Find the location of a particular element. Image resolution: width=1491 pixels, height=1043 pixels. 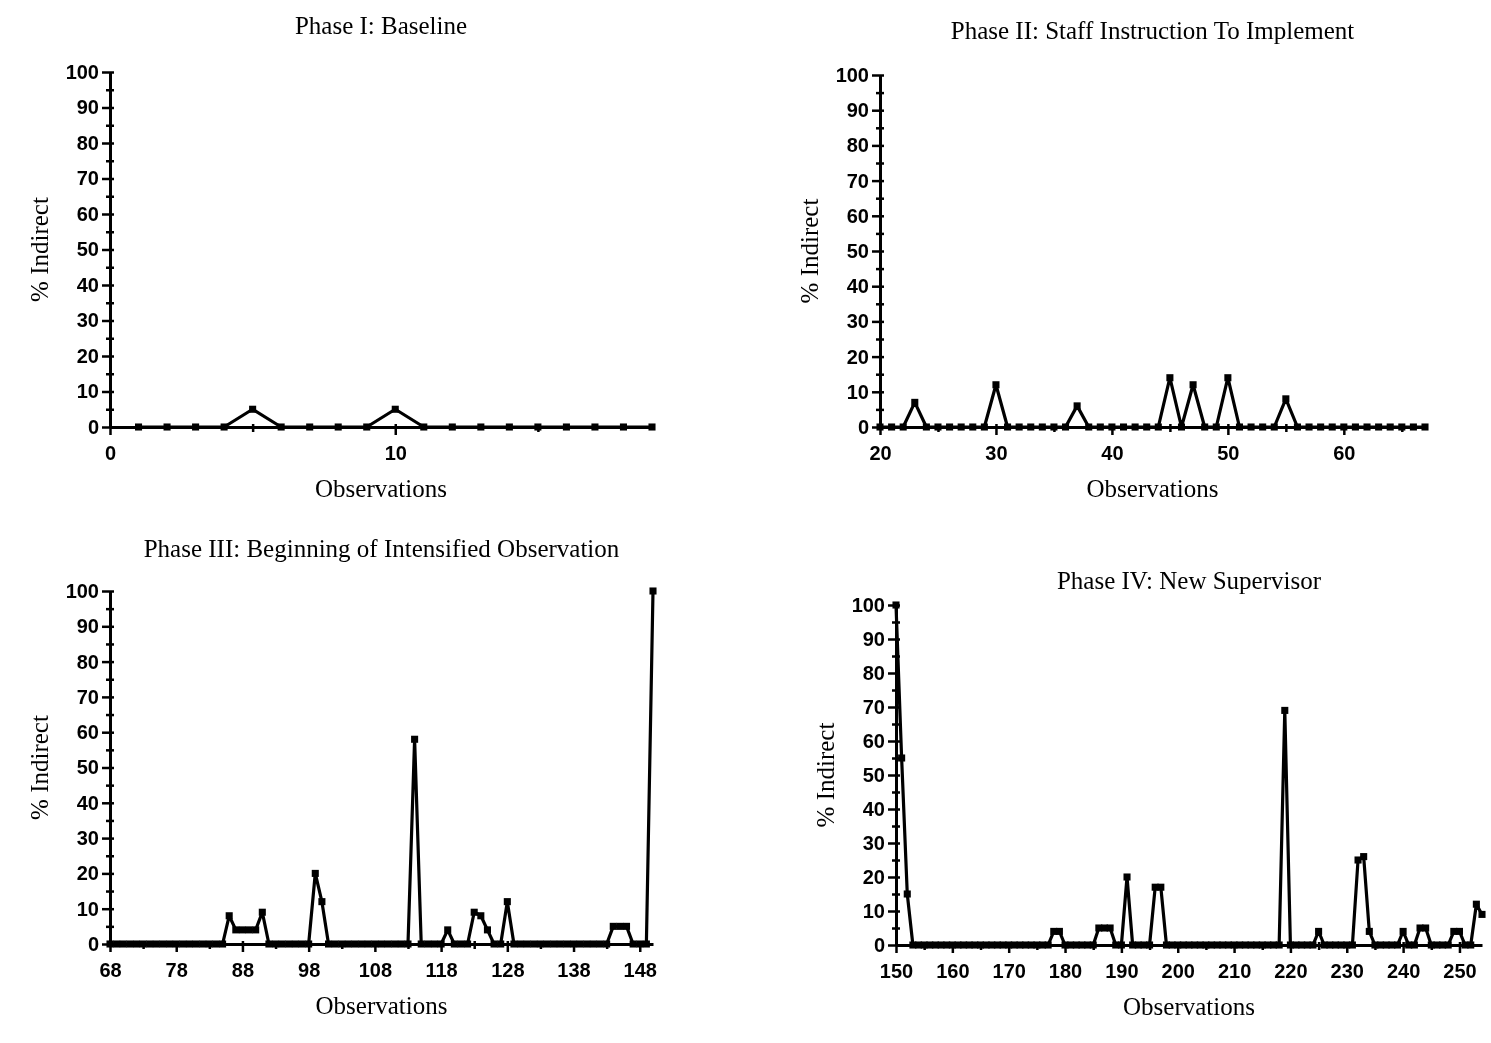

x-tick-label: 30 is located at coordinates (996, 453).